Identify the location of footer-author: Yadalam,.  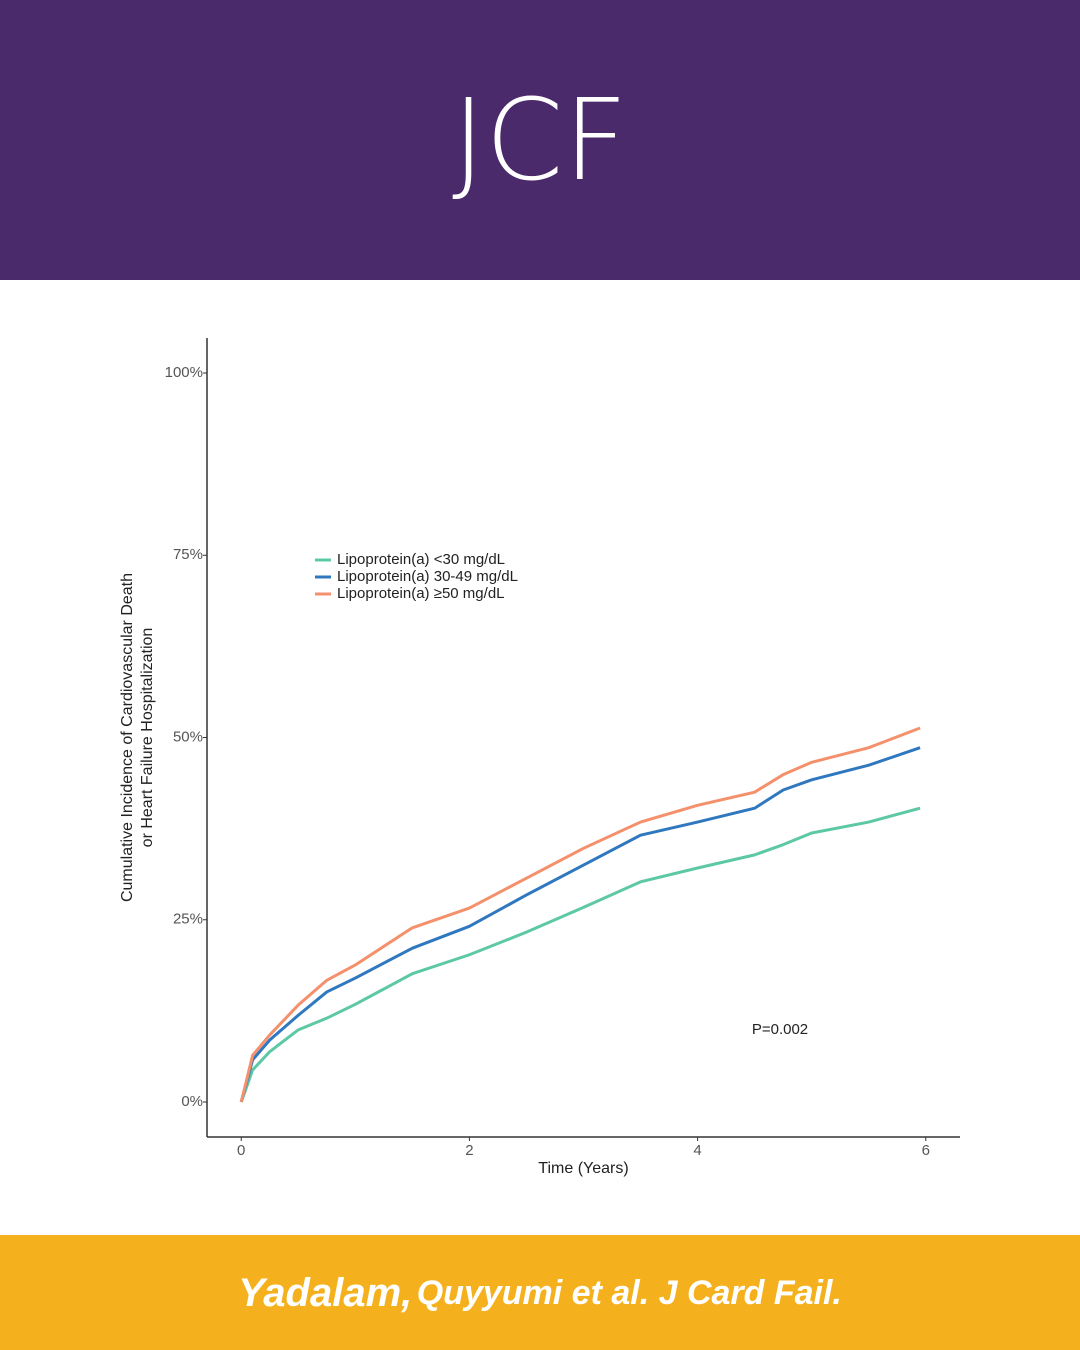
(325, 1293).